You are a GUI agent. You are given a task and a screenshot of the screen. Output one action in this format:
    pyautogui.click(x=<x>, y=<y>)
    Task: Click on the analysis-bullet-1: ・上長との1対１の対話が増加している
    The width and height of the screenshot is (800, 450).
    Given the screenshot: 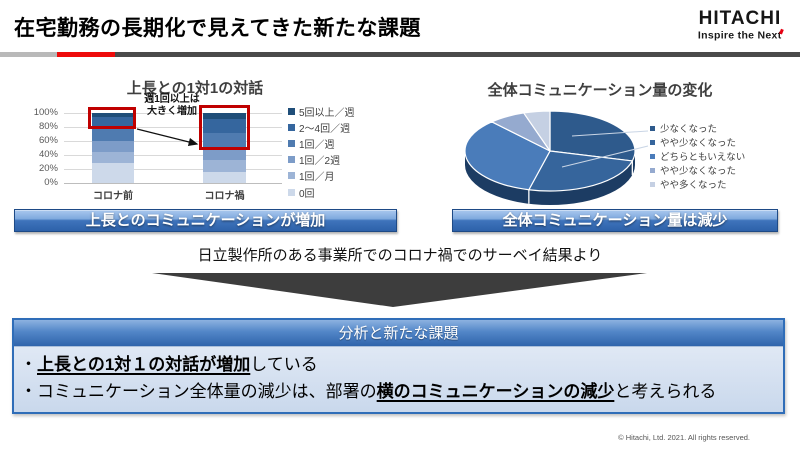 What is the action you would take?
    pyautogui.click(x=398, y=364)
    